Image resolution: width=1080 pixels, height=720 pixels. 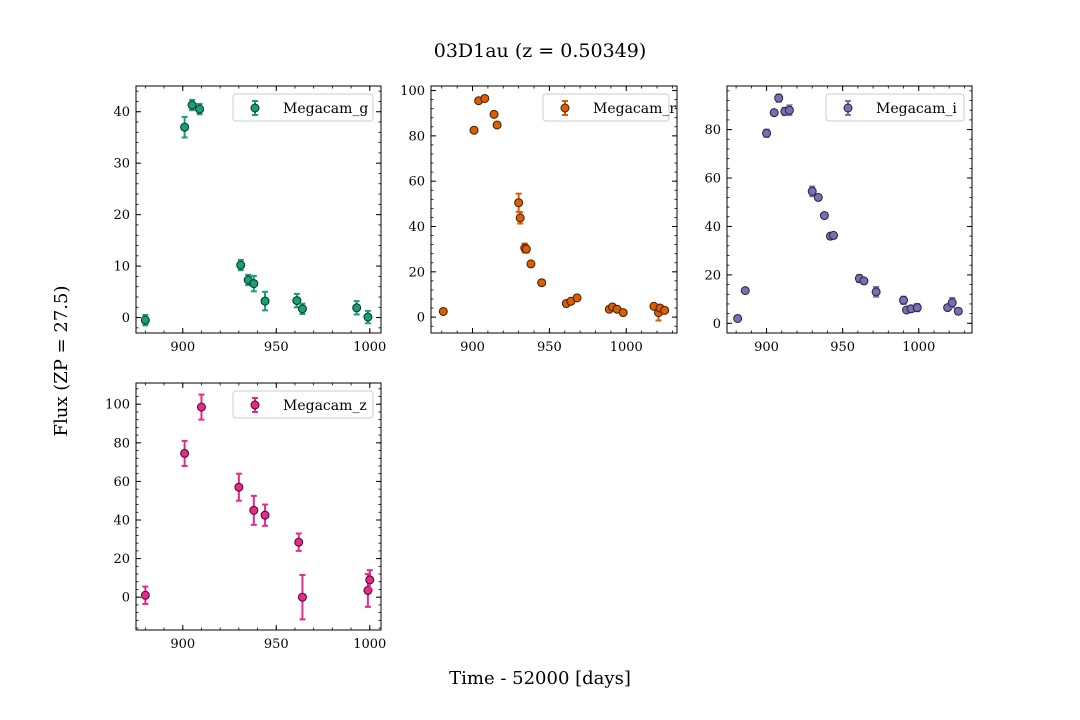 What do you see at coordinates (540, 51) in the screenshot?
I see `figure-title: 03D1au (z = 0.50349)` at bounding box center [540, 51].